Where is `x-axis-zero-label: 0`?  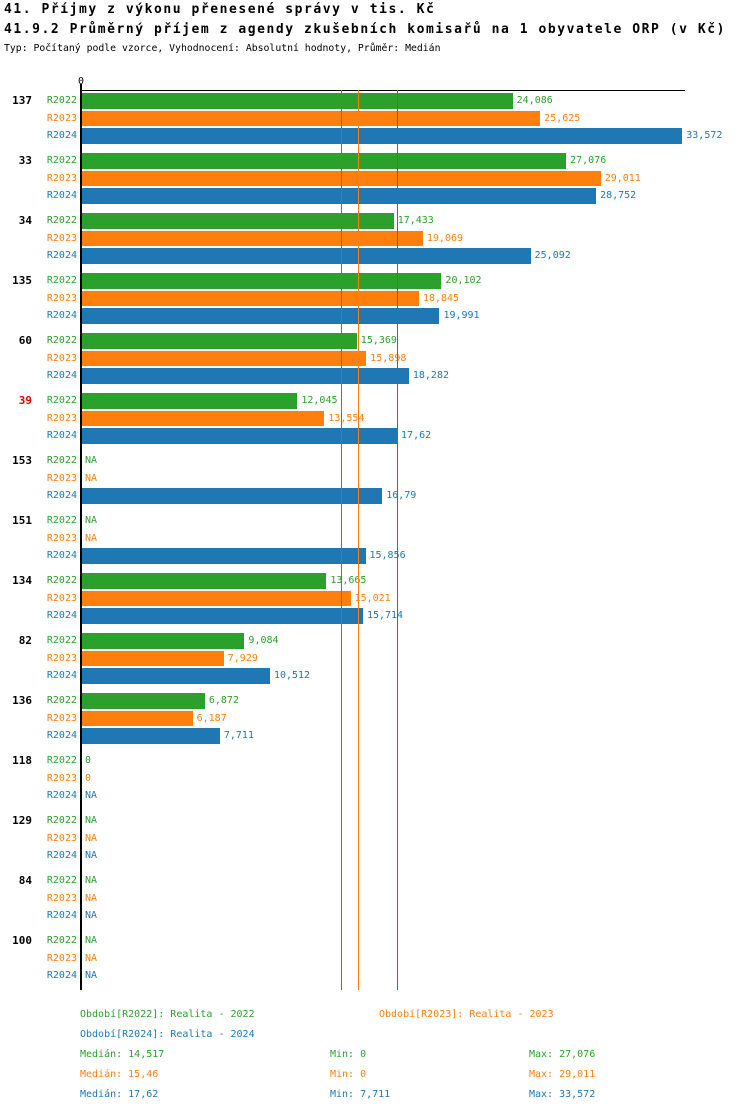
x-axis-zero-label: 0 is located at coordinates (81, 81).